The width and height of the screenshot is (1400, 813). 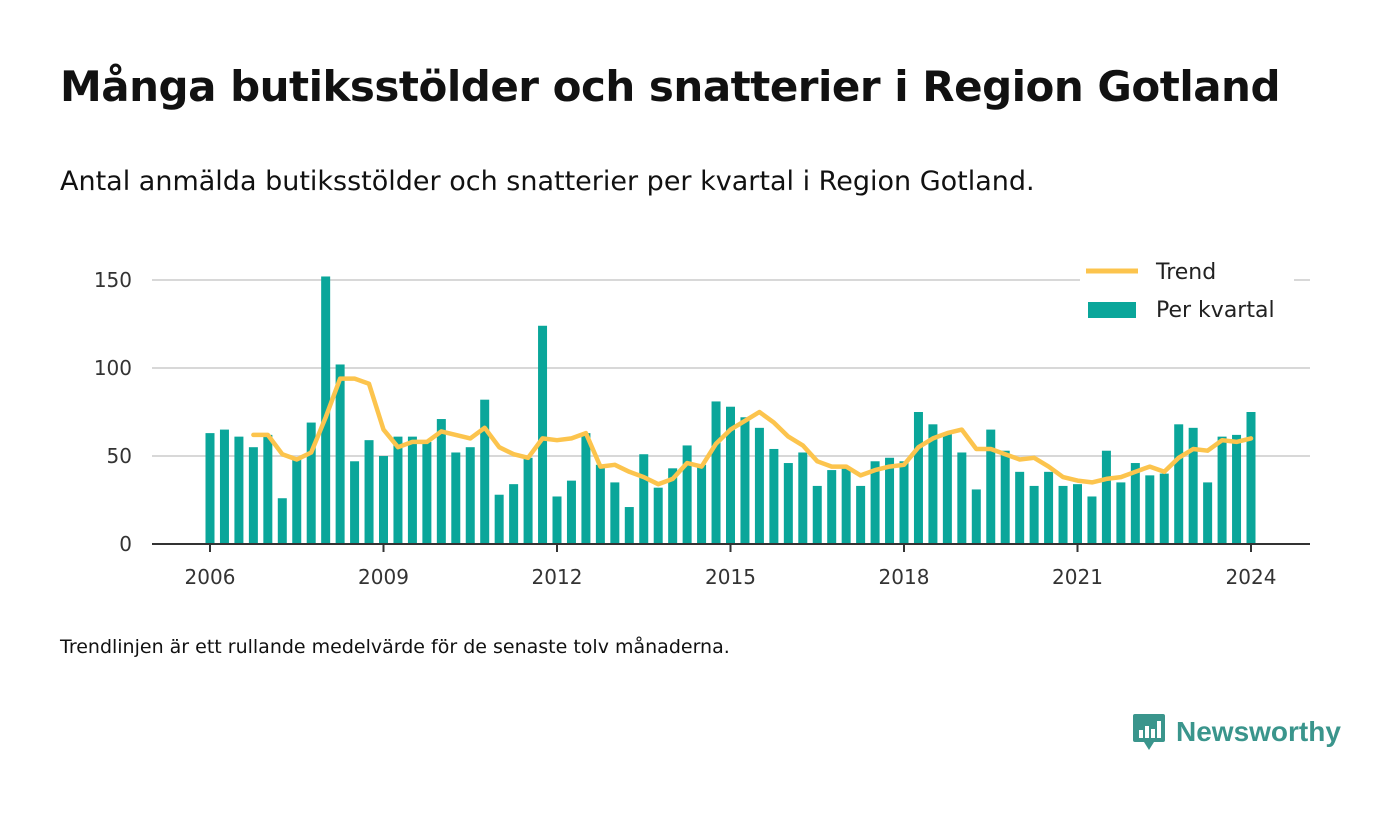 What do you see at coordinates (113, 280) in the screenshot?
I see `y-tick-label: 150` at bounding box center [113, 280].